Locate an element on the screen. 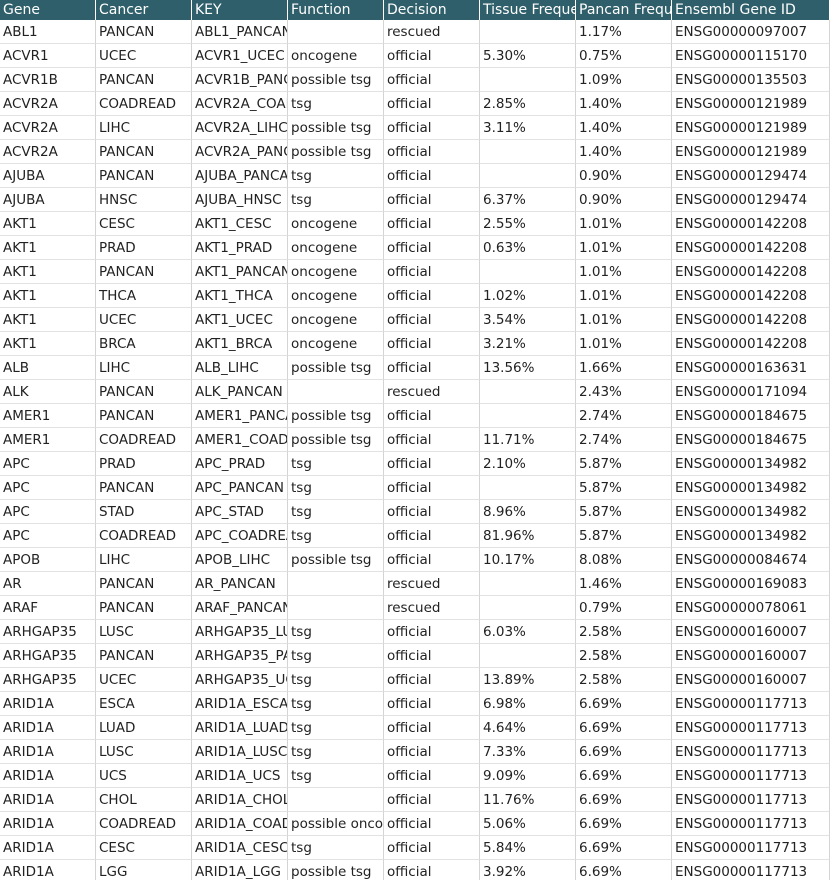 The height and width of the screenshot is (880, 830). cell-key: AKT1_PRAD is located at coordinates (240, 248).